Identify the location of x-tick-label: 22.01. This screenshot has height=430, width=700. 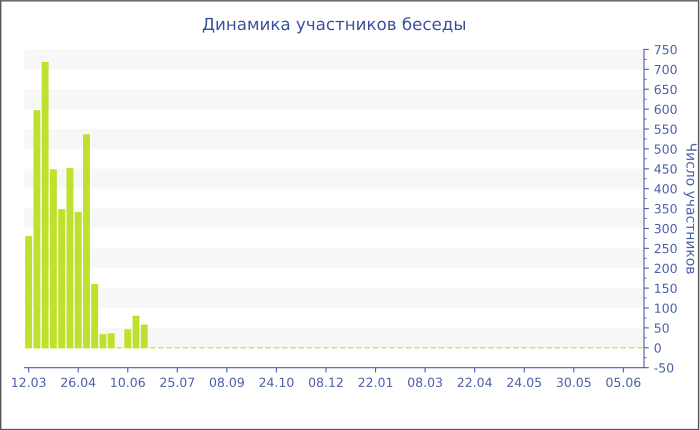
(375, 383).